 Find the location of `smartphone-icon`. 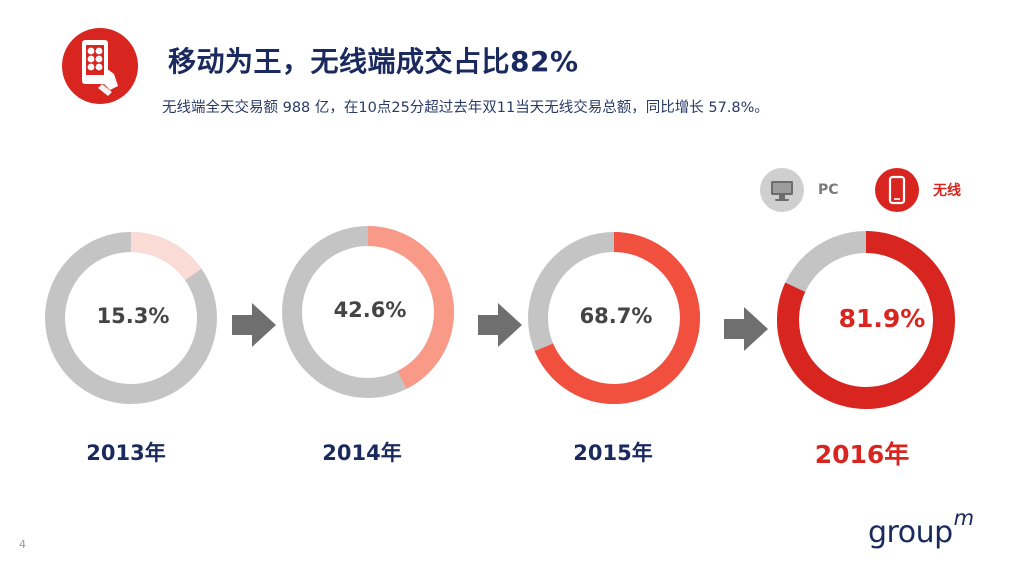

smartphone-icon is located at coordinates (897, 190).